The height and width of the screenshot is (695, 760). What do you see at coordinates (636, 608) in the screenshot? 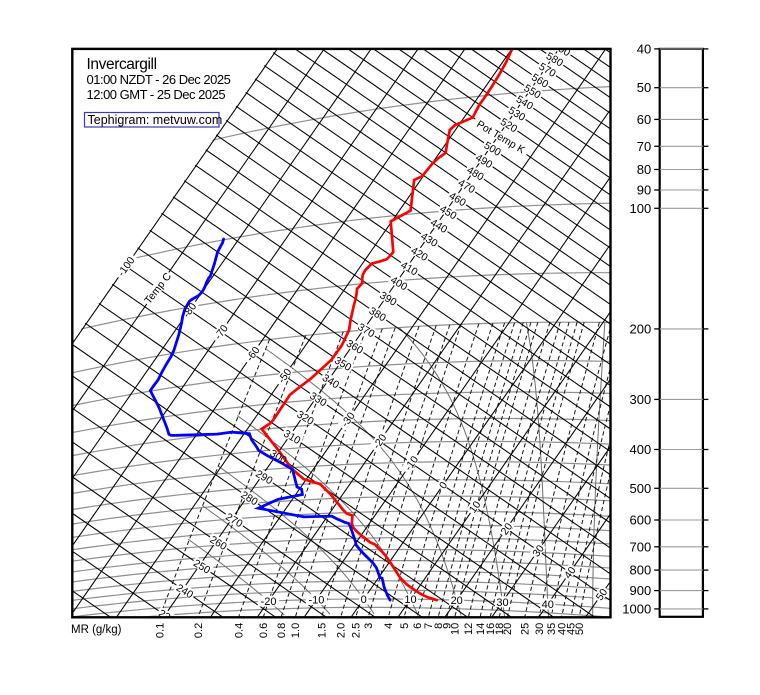
I see `svg-text: 1000` at bounding box center [636, 608].